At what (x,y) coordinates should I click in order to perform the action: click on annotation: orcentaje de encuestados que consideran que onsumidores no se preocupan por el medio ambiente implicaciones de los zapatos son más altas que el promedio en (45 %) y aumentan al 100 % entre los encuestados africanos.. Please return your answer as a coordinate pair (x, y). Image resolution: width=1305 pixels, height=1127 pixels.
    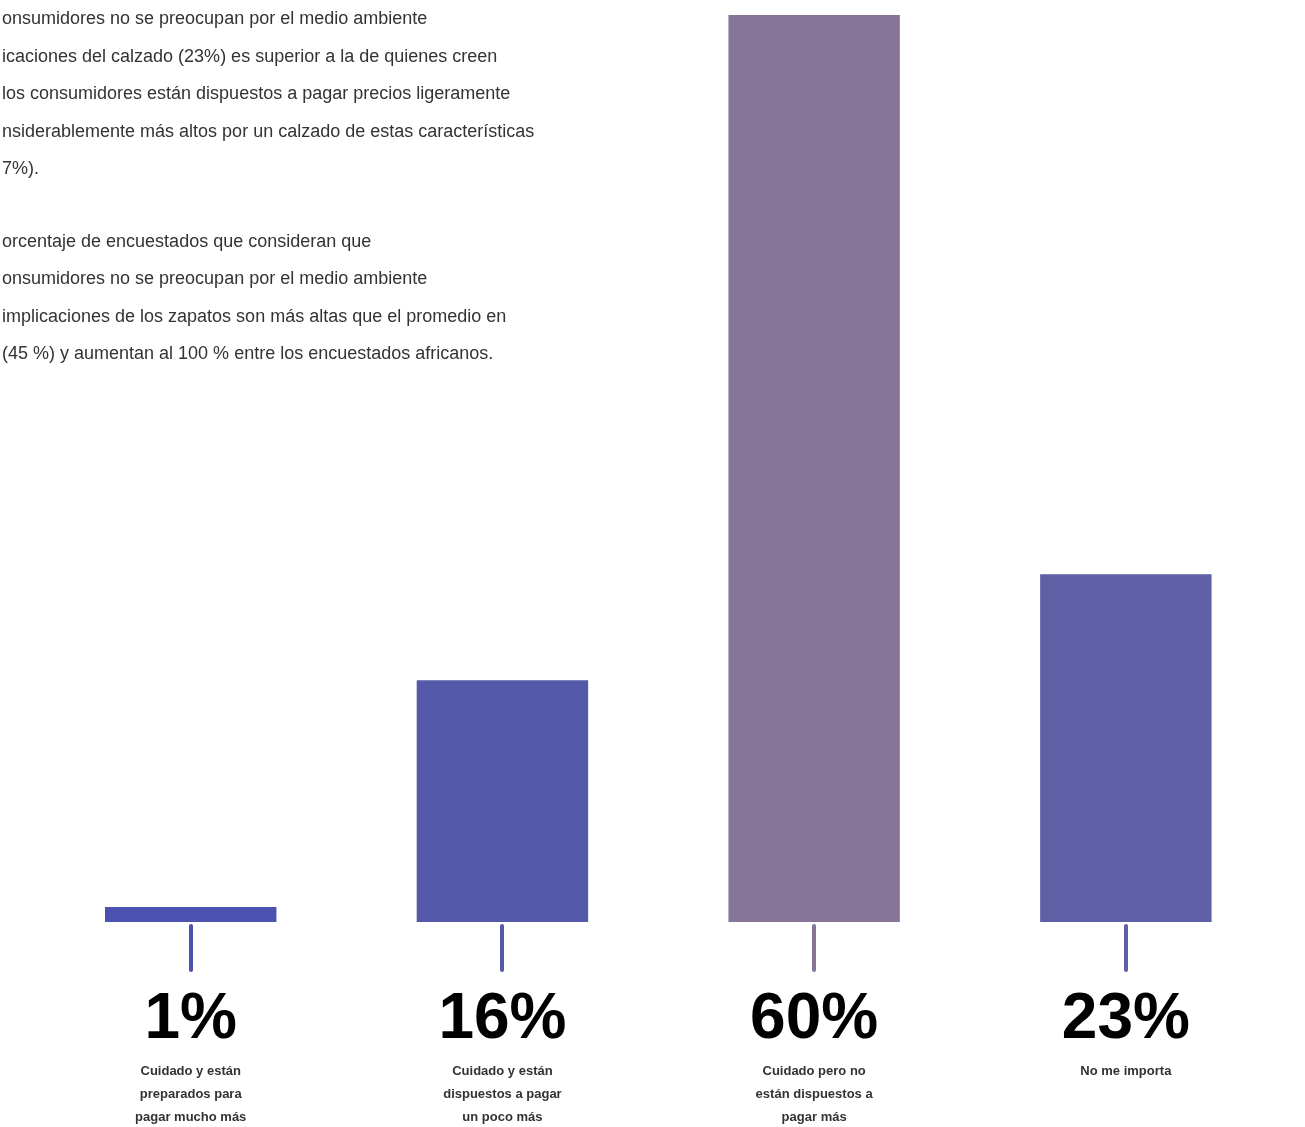
    Looking at the image, I should click on (255, 297).